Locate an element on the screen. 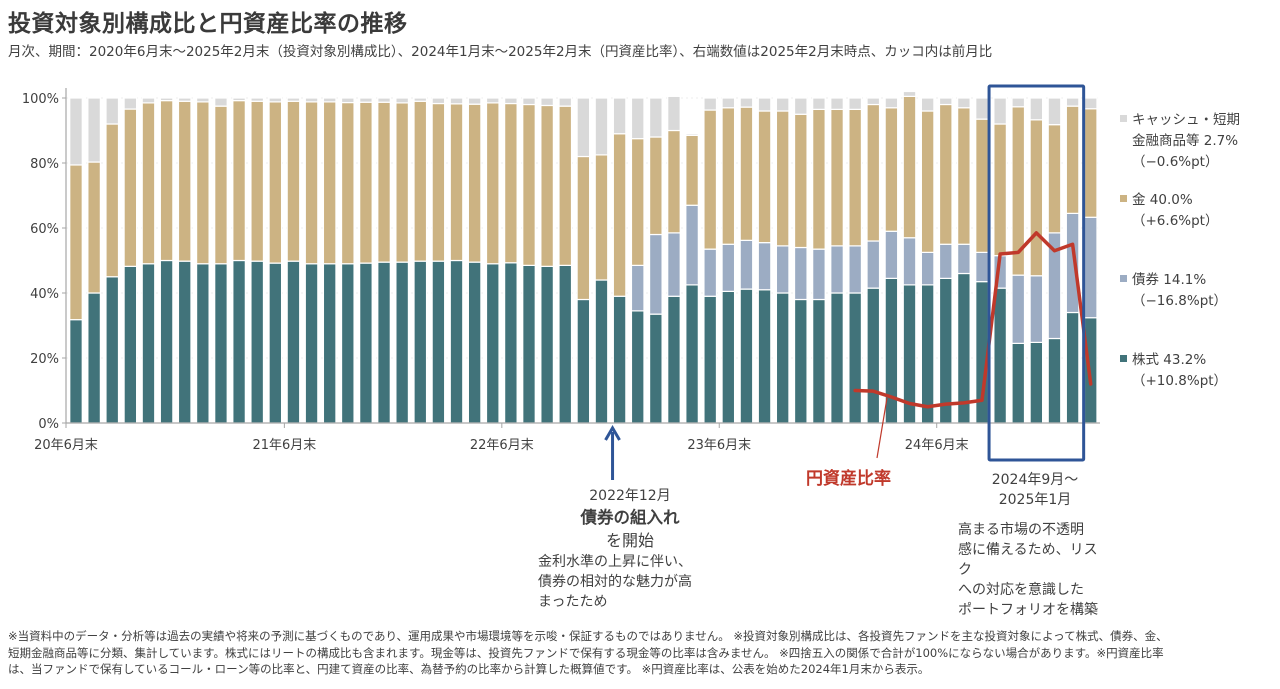  bond-start-desc-line: 金利水準の上昇に伴い、 is located at coordinates (615, 562).